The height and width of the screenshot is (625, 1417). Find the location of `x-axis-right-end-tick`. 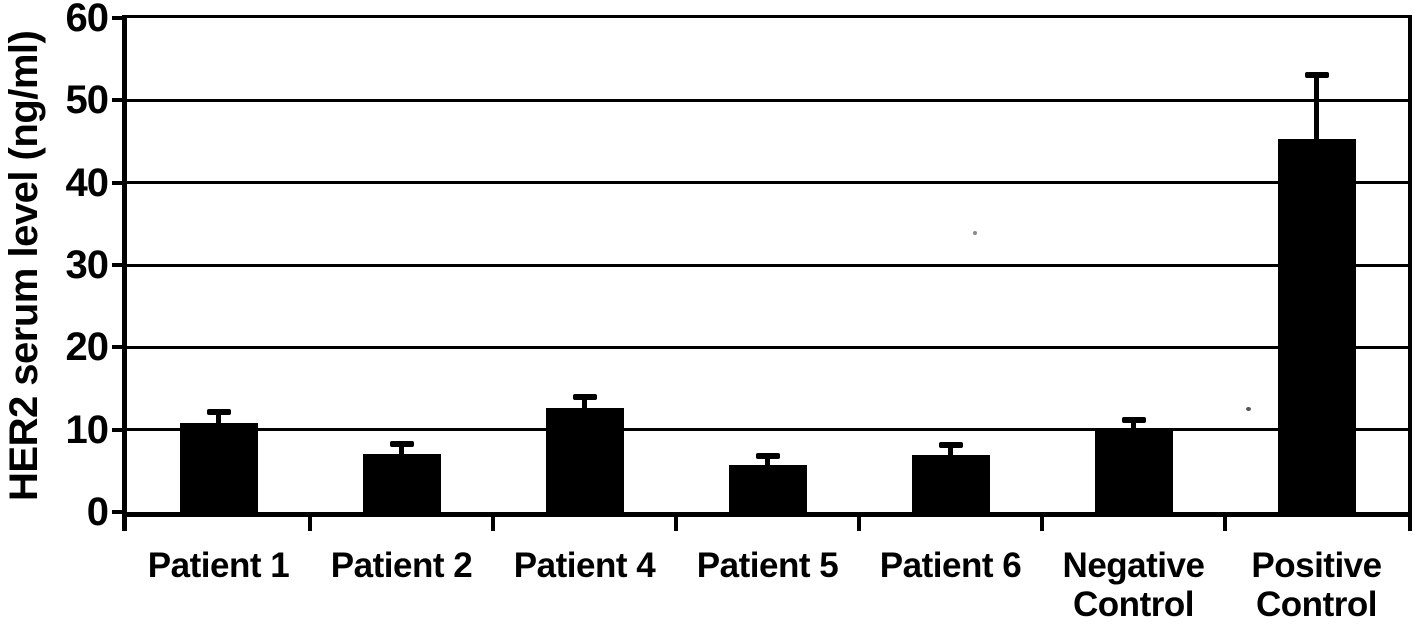

x-axis-right-end-tick is located at coordinates (1410, 524).